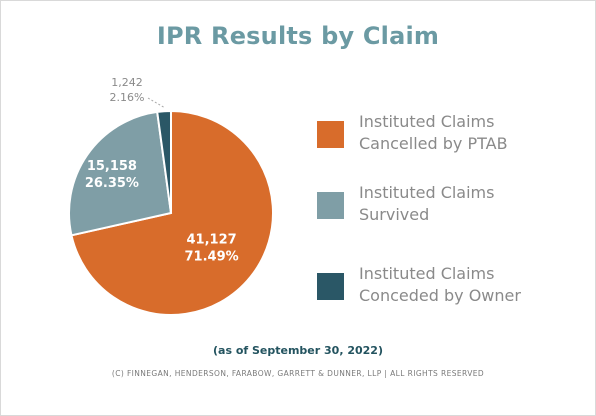  What do you see at coordinates (127, 97) in the screenshot?
I see `data-label-percent-conceded: 2.16%` at bounding box center [127, 97].